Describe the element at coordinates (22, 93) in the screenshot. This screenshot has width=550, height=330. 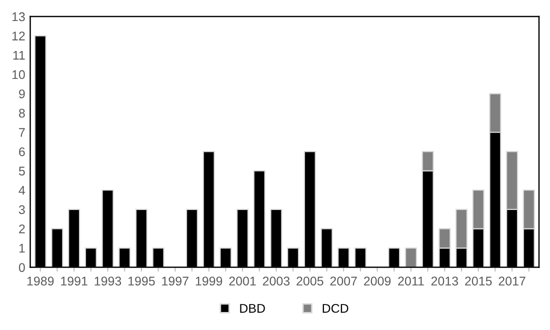
I see `y-tick-label: 9` at that location.